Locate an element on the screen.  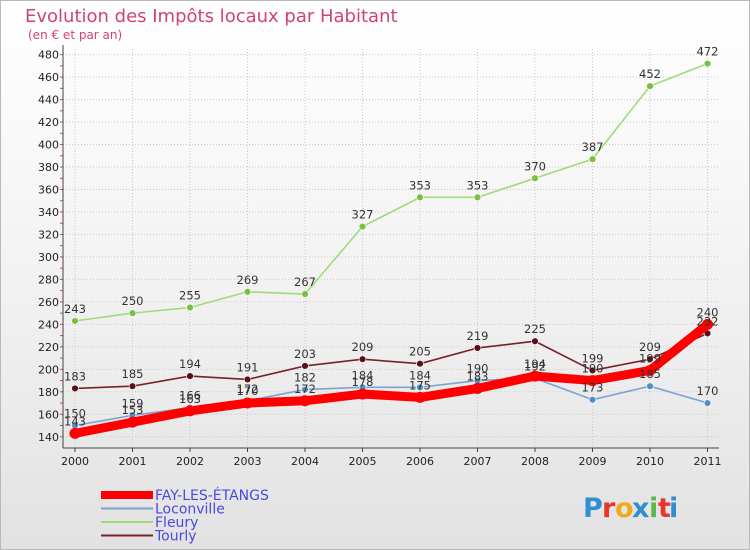
logo-letter: P is located at coordinates (593, 508).